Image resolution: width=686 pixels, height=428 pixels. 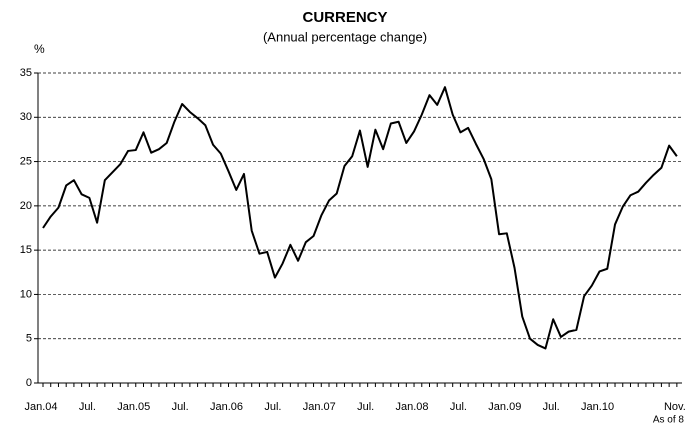 What do you see at coordinates (669, 420) in the screenshot?
I see `annotation: As of 8` at bounding box center [669, 420].